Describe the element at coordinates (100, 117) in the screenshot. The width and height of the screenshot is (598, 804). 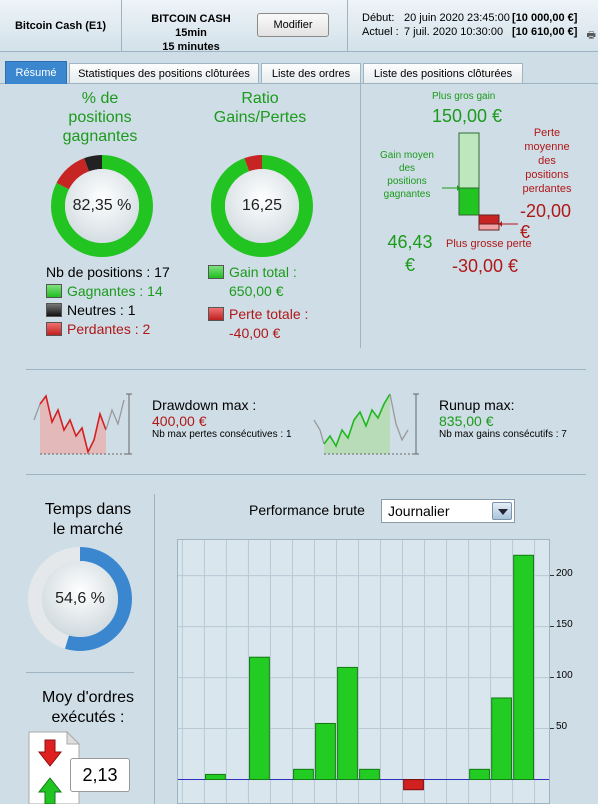
I see `winning-title-line2: positions` at that location.